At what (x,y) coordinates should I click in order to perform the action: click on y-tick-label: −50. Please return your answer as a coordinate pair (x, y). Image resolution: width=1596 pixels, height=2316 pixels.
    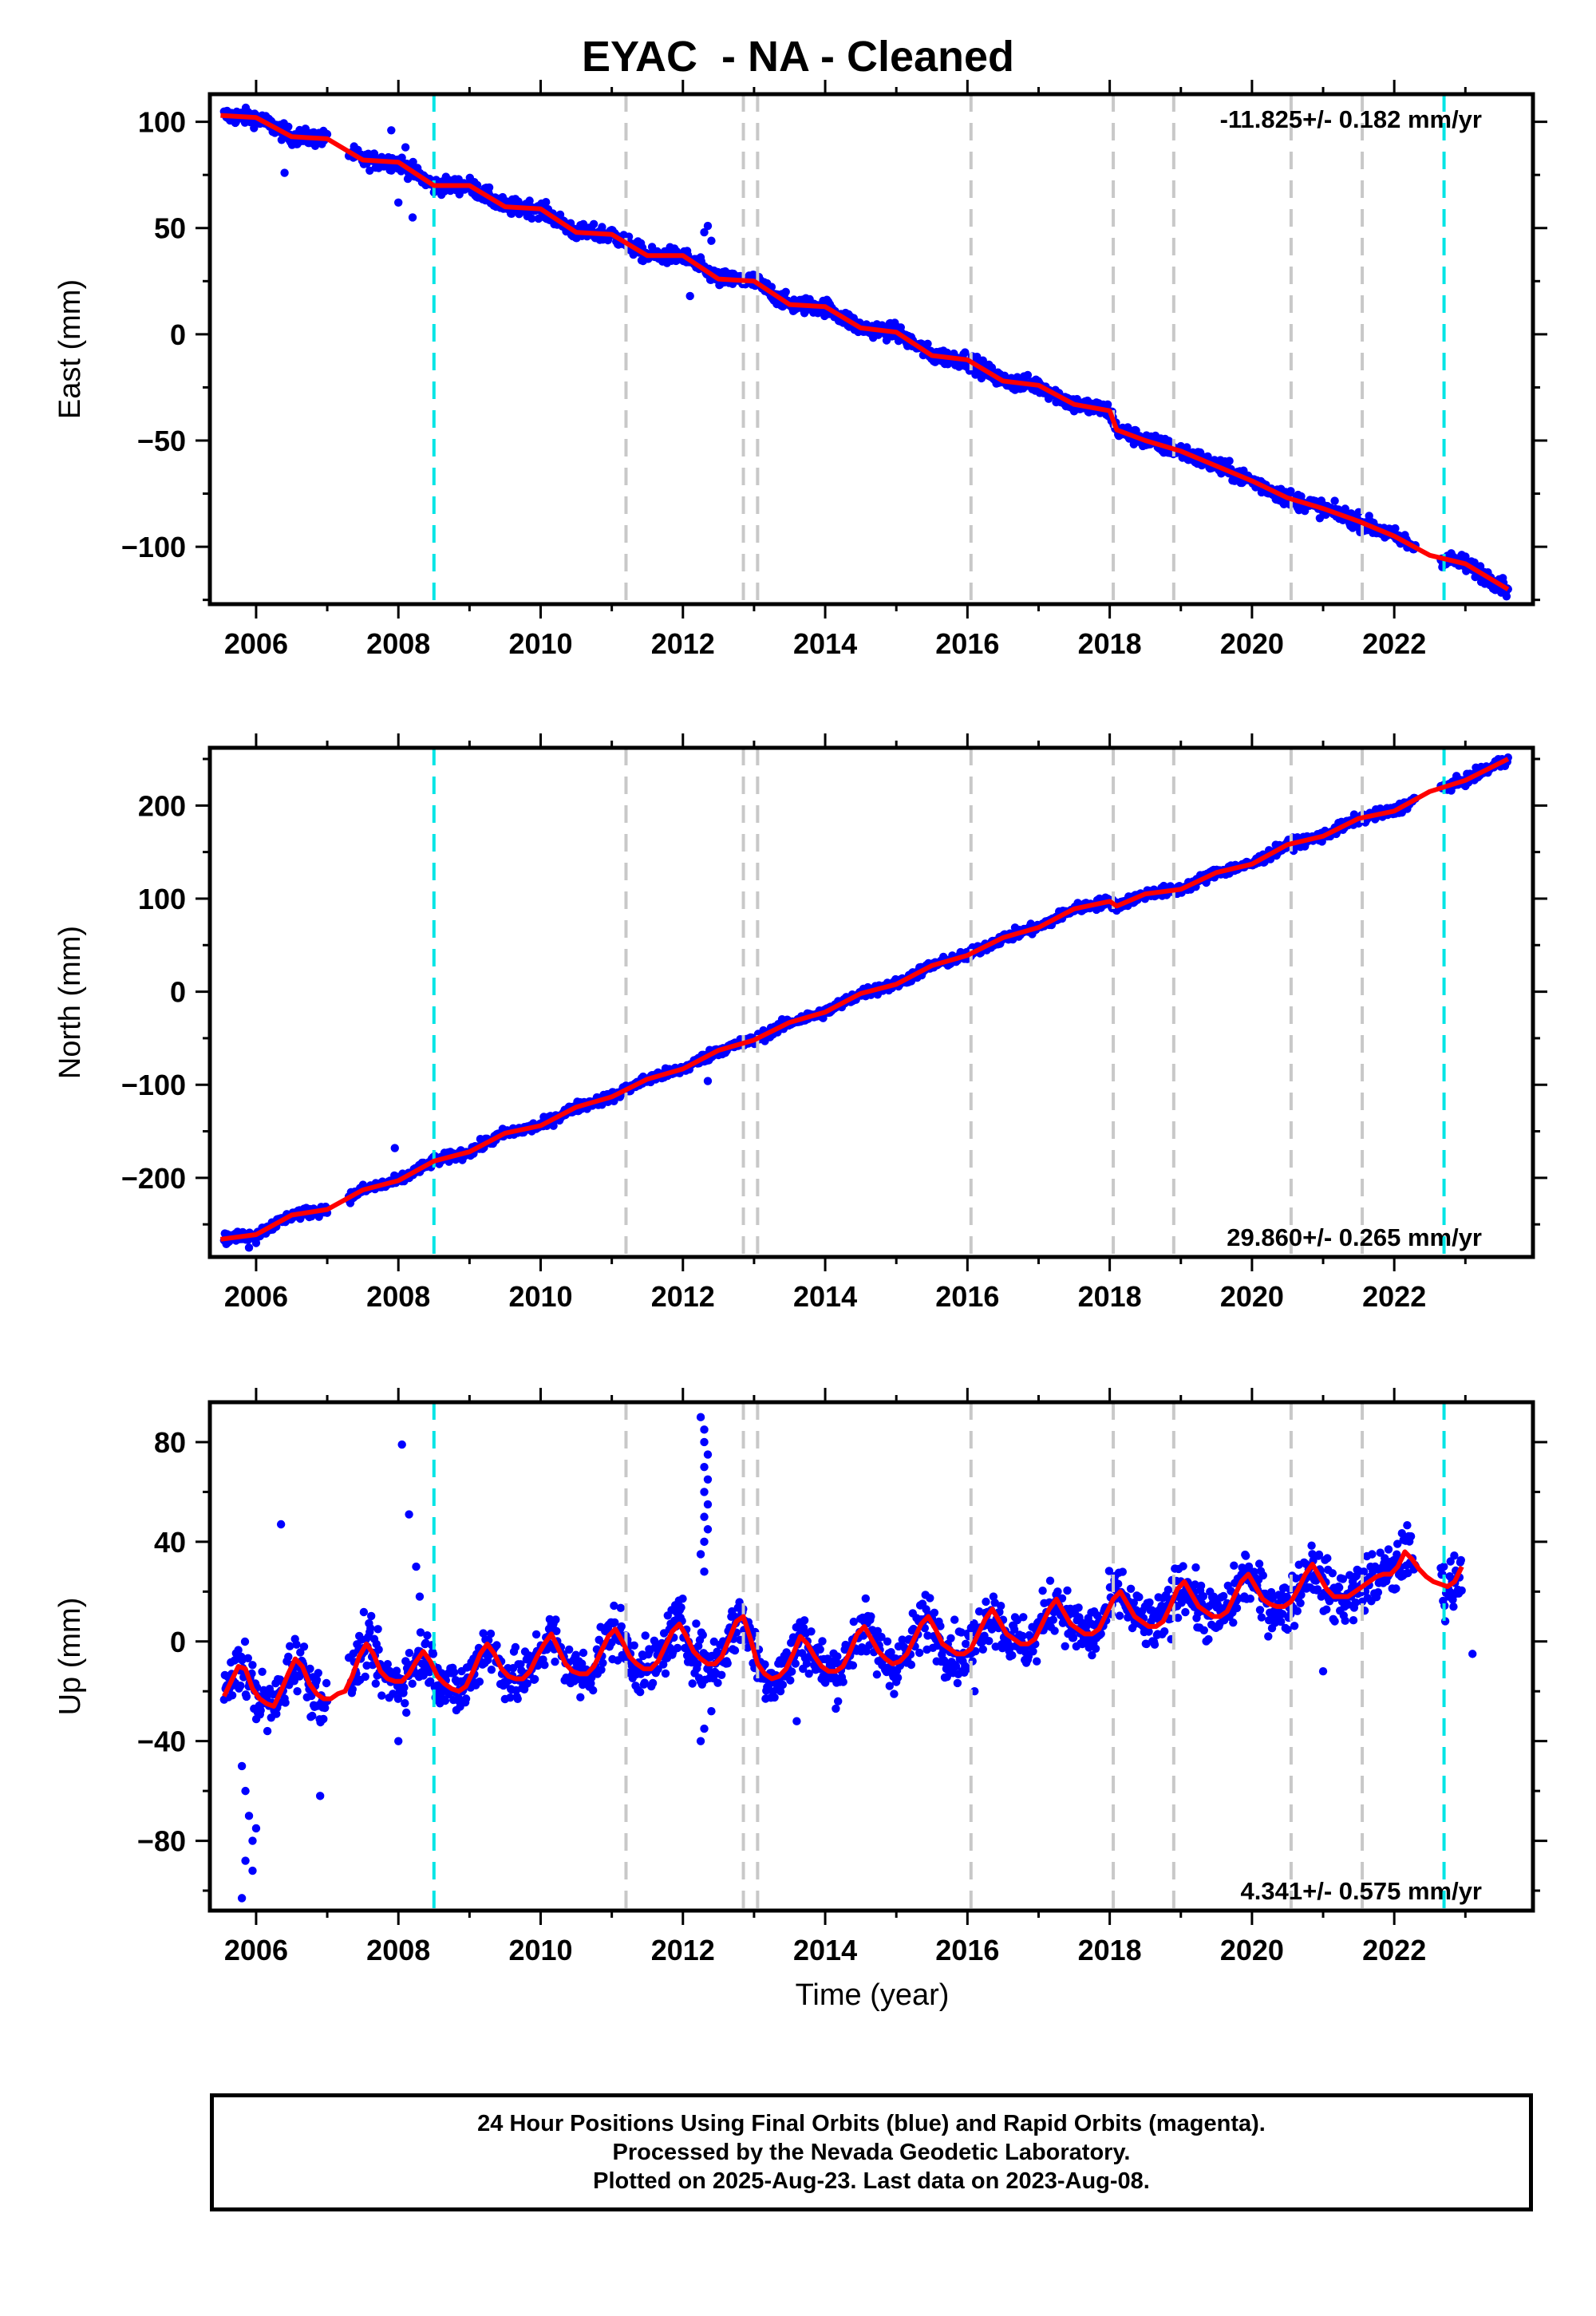
    Looking at the image, I should click on (161, 441).